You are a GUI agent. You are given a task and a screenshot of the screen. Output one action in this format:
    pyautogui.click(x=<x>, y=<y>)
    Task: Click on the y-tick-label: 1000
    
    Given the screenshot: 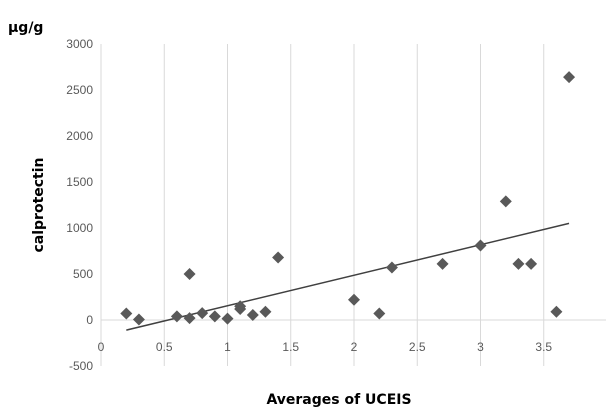 What is the action you would take?
    pyautogui.click(x=79, y=228)
    